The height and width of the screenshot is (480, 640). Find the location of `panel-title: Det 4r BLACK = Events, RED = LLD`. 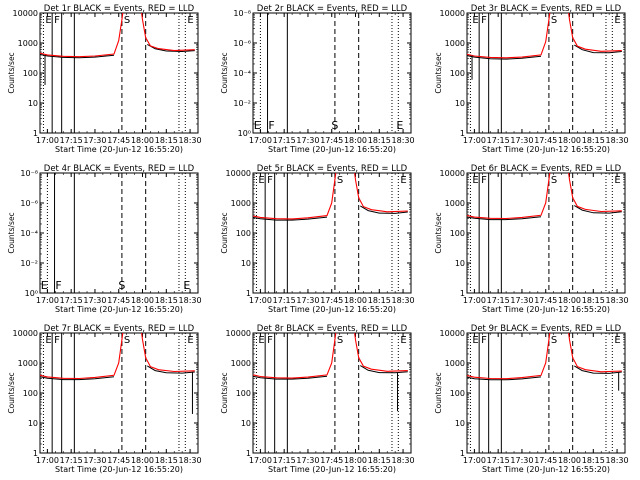

panel-title: Det 4r BLACK = Events, RED = LLD is located at coordinates (119, 169).